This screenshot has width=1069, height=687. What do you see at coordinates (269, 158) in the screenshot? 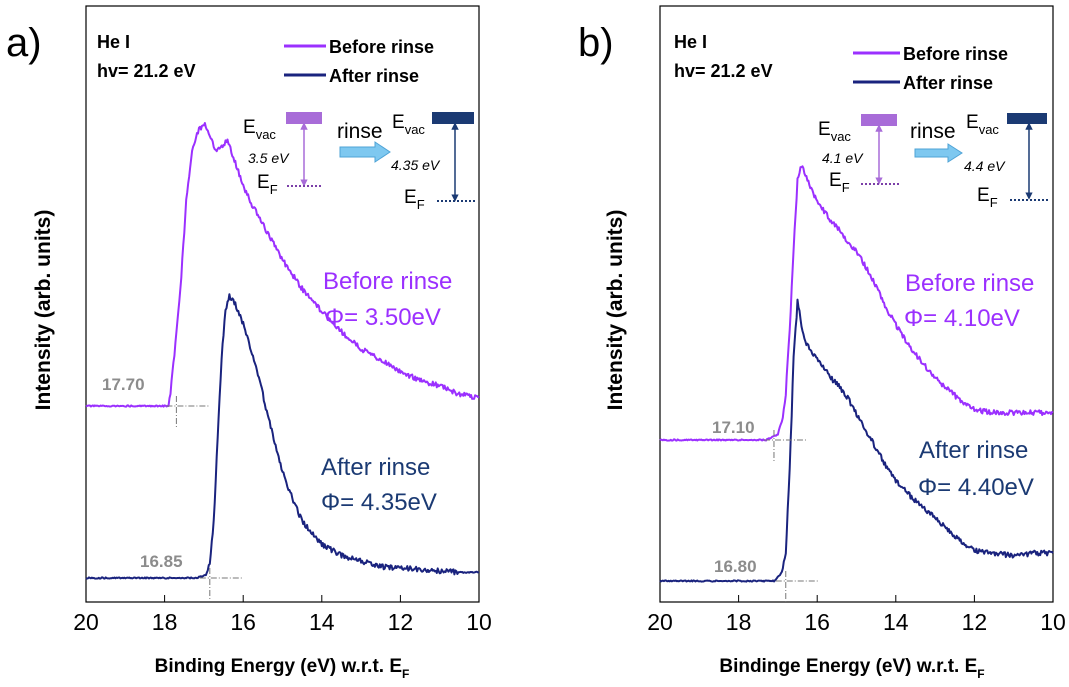
I see `wf-value-before: 3.5 eV` at bounding box center [269, 158].